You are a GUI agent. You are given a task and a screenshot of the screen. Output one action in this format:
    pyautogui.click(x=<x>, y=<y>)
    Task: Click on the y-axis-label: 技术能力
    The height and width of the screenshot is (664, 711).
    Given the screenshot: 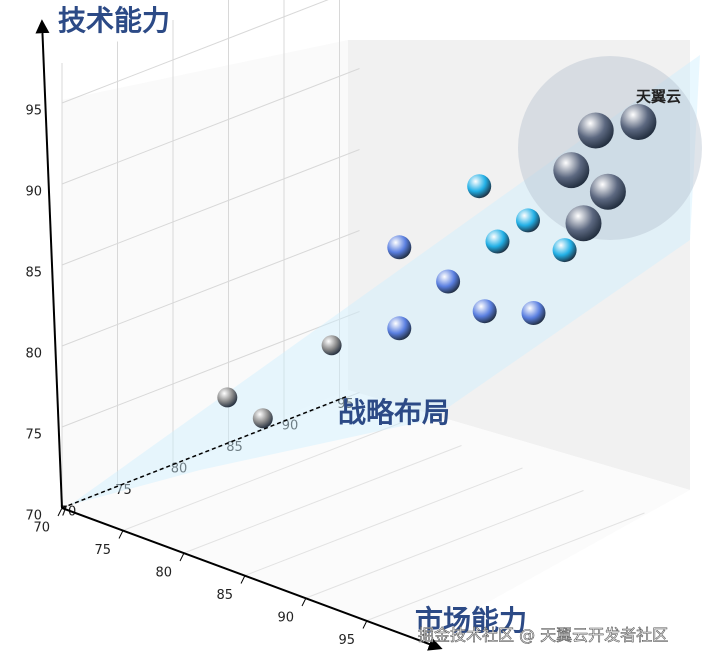 What is the action you would take?
    pyautogui.click(x=114, y=20)
    